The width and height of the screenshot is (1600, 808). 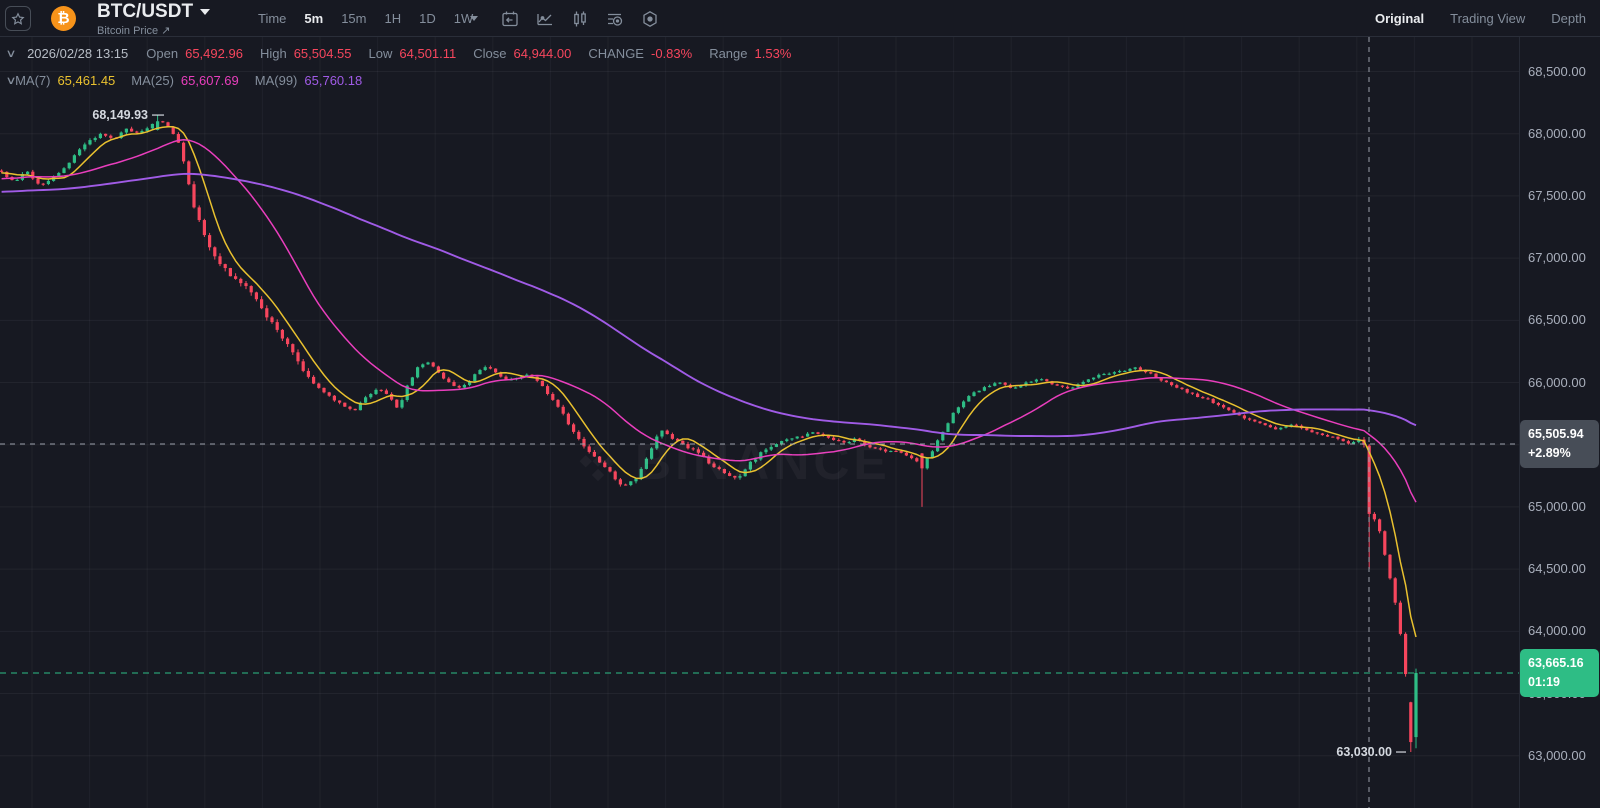 I want to click on symbol-block: BTC/USDT Bitcoin Price ↗, so click(x=154, y=19).